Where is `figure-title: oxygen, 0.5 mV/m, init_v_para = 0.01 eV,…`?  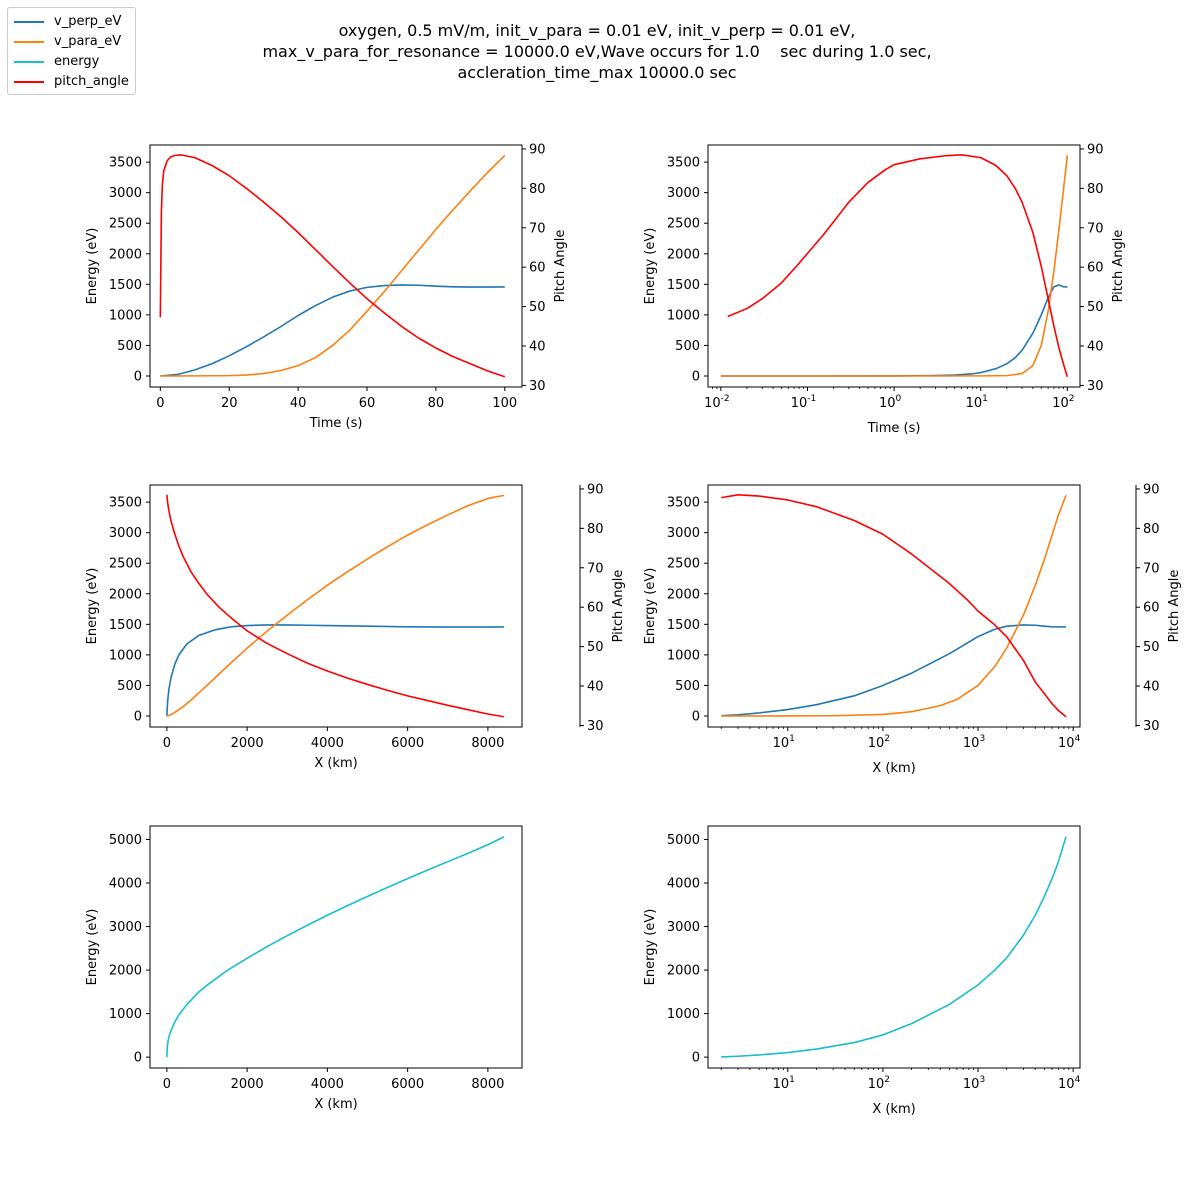 figure-title: oxygen, 0.5 mV/m, init_v_para = 0.01 eV,… is located at coordinates (597, 51).